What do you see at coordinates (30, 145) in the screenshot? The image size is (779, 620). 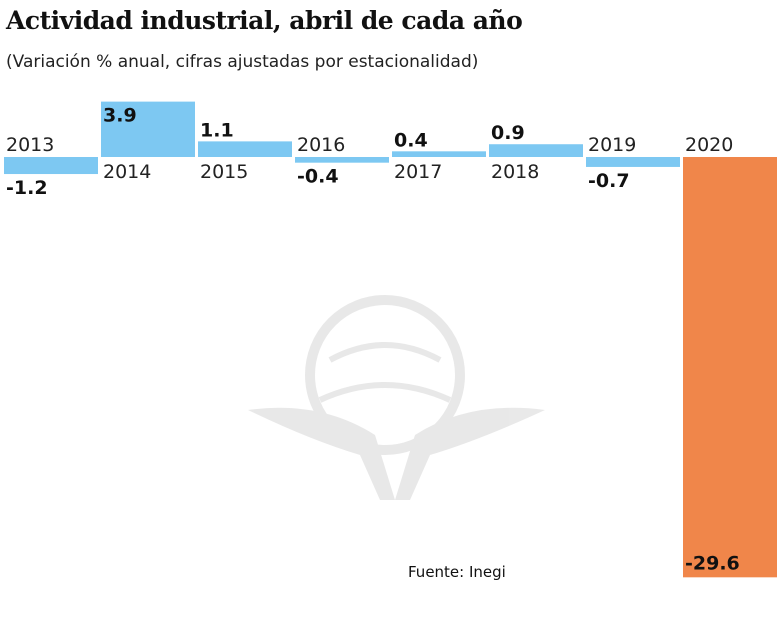 I see `category-label: 2013` at bounding box center [30, 145].